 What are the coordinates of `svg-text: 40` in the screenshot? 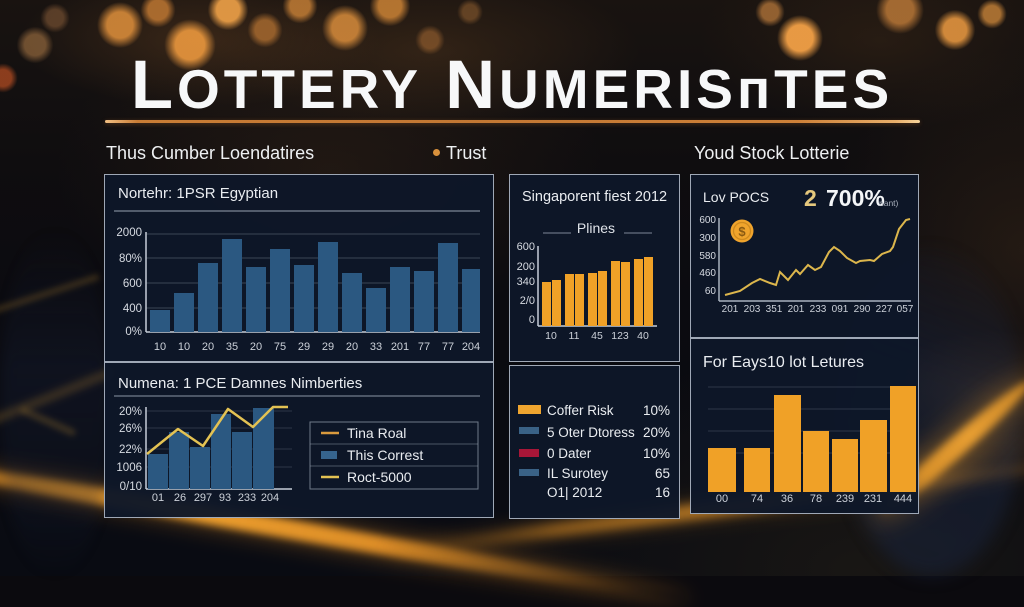 It's located at (643, 336).